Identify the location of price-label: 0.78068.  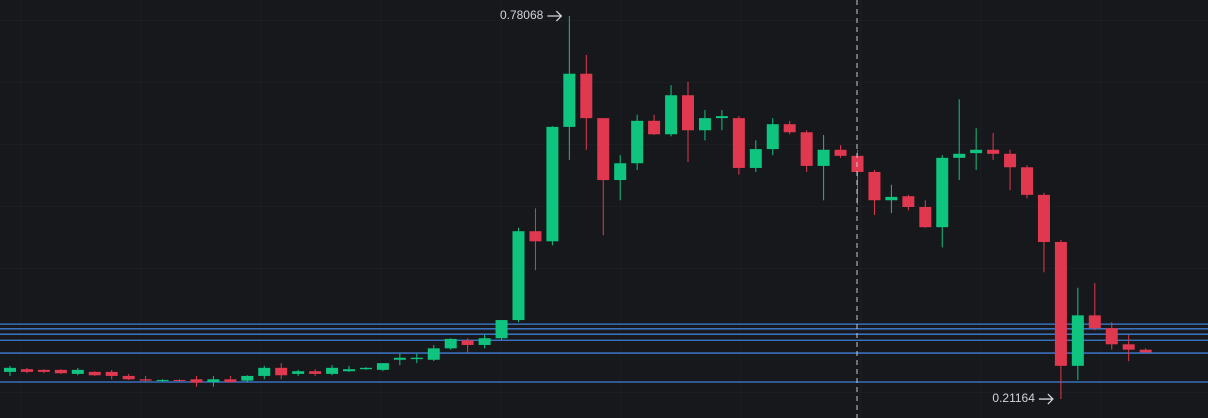
(522, 15).